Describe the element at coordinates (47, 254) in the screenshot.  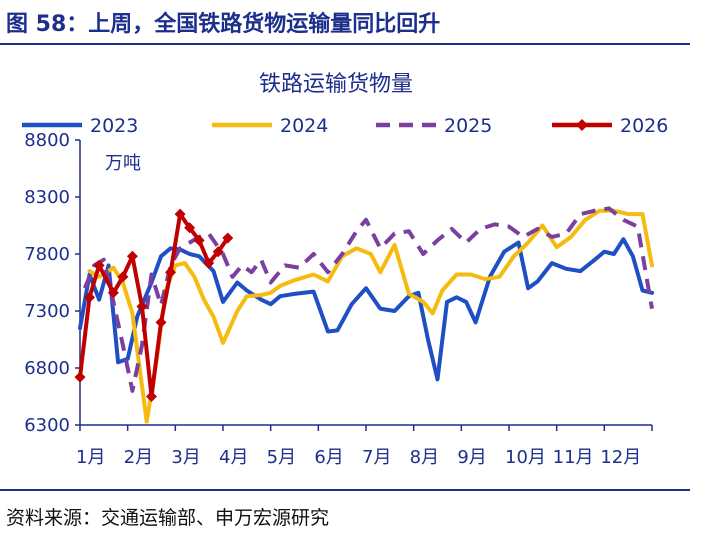
I see `y-tick-label: 7800` at that location.